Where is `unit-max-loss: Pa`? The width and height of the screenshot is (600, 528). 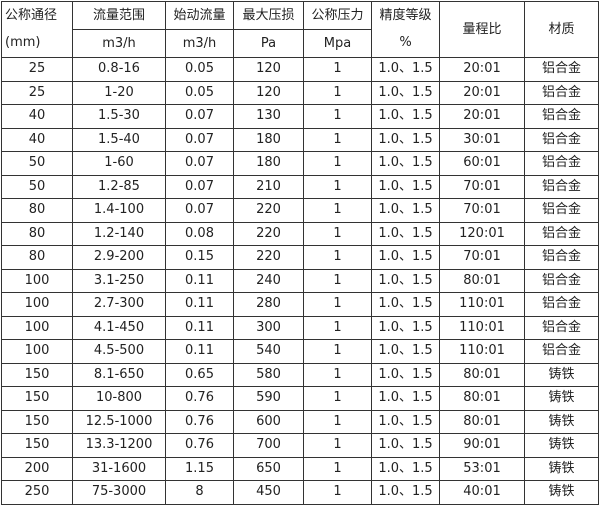 unit-max-loss: Pa is located at coordinates (268, 43).